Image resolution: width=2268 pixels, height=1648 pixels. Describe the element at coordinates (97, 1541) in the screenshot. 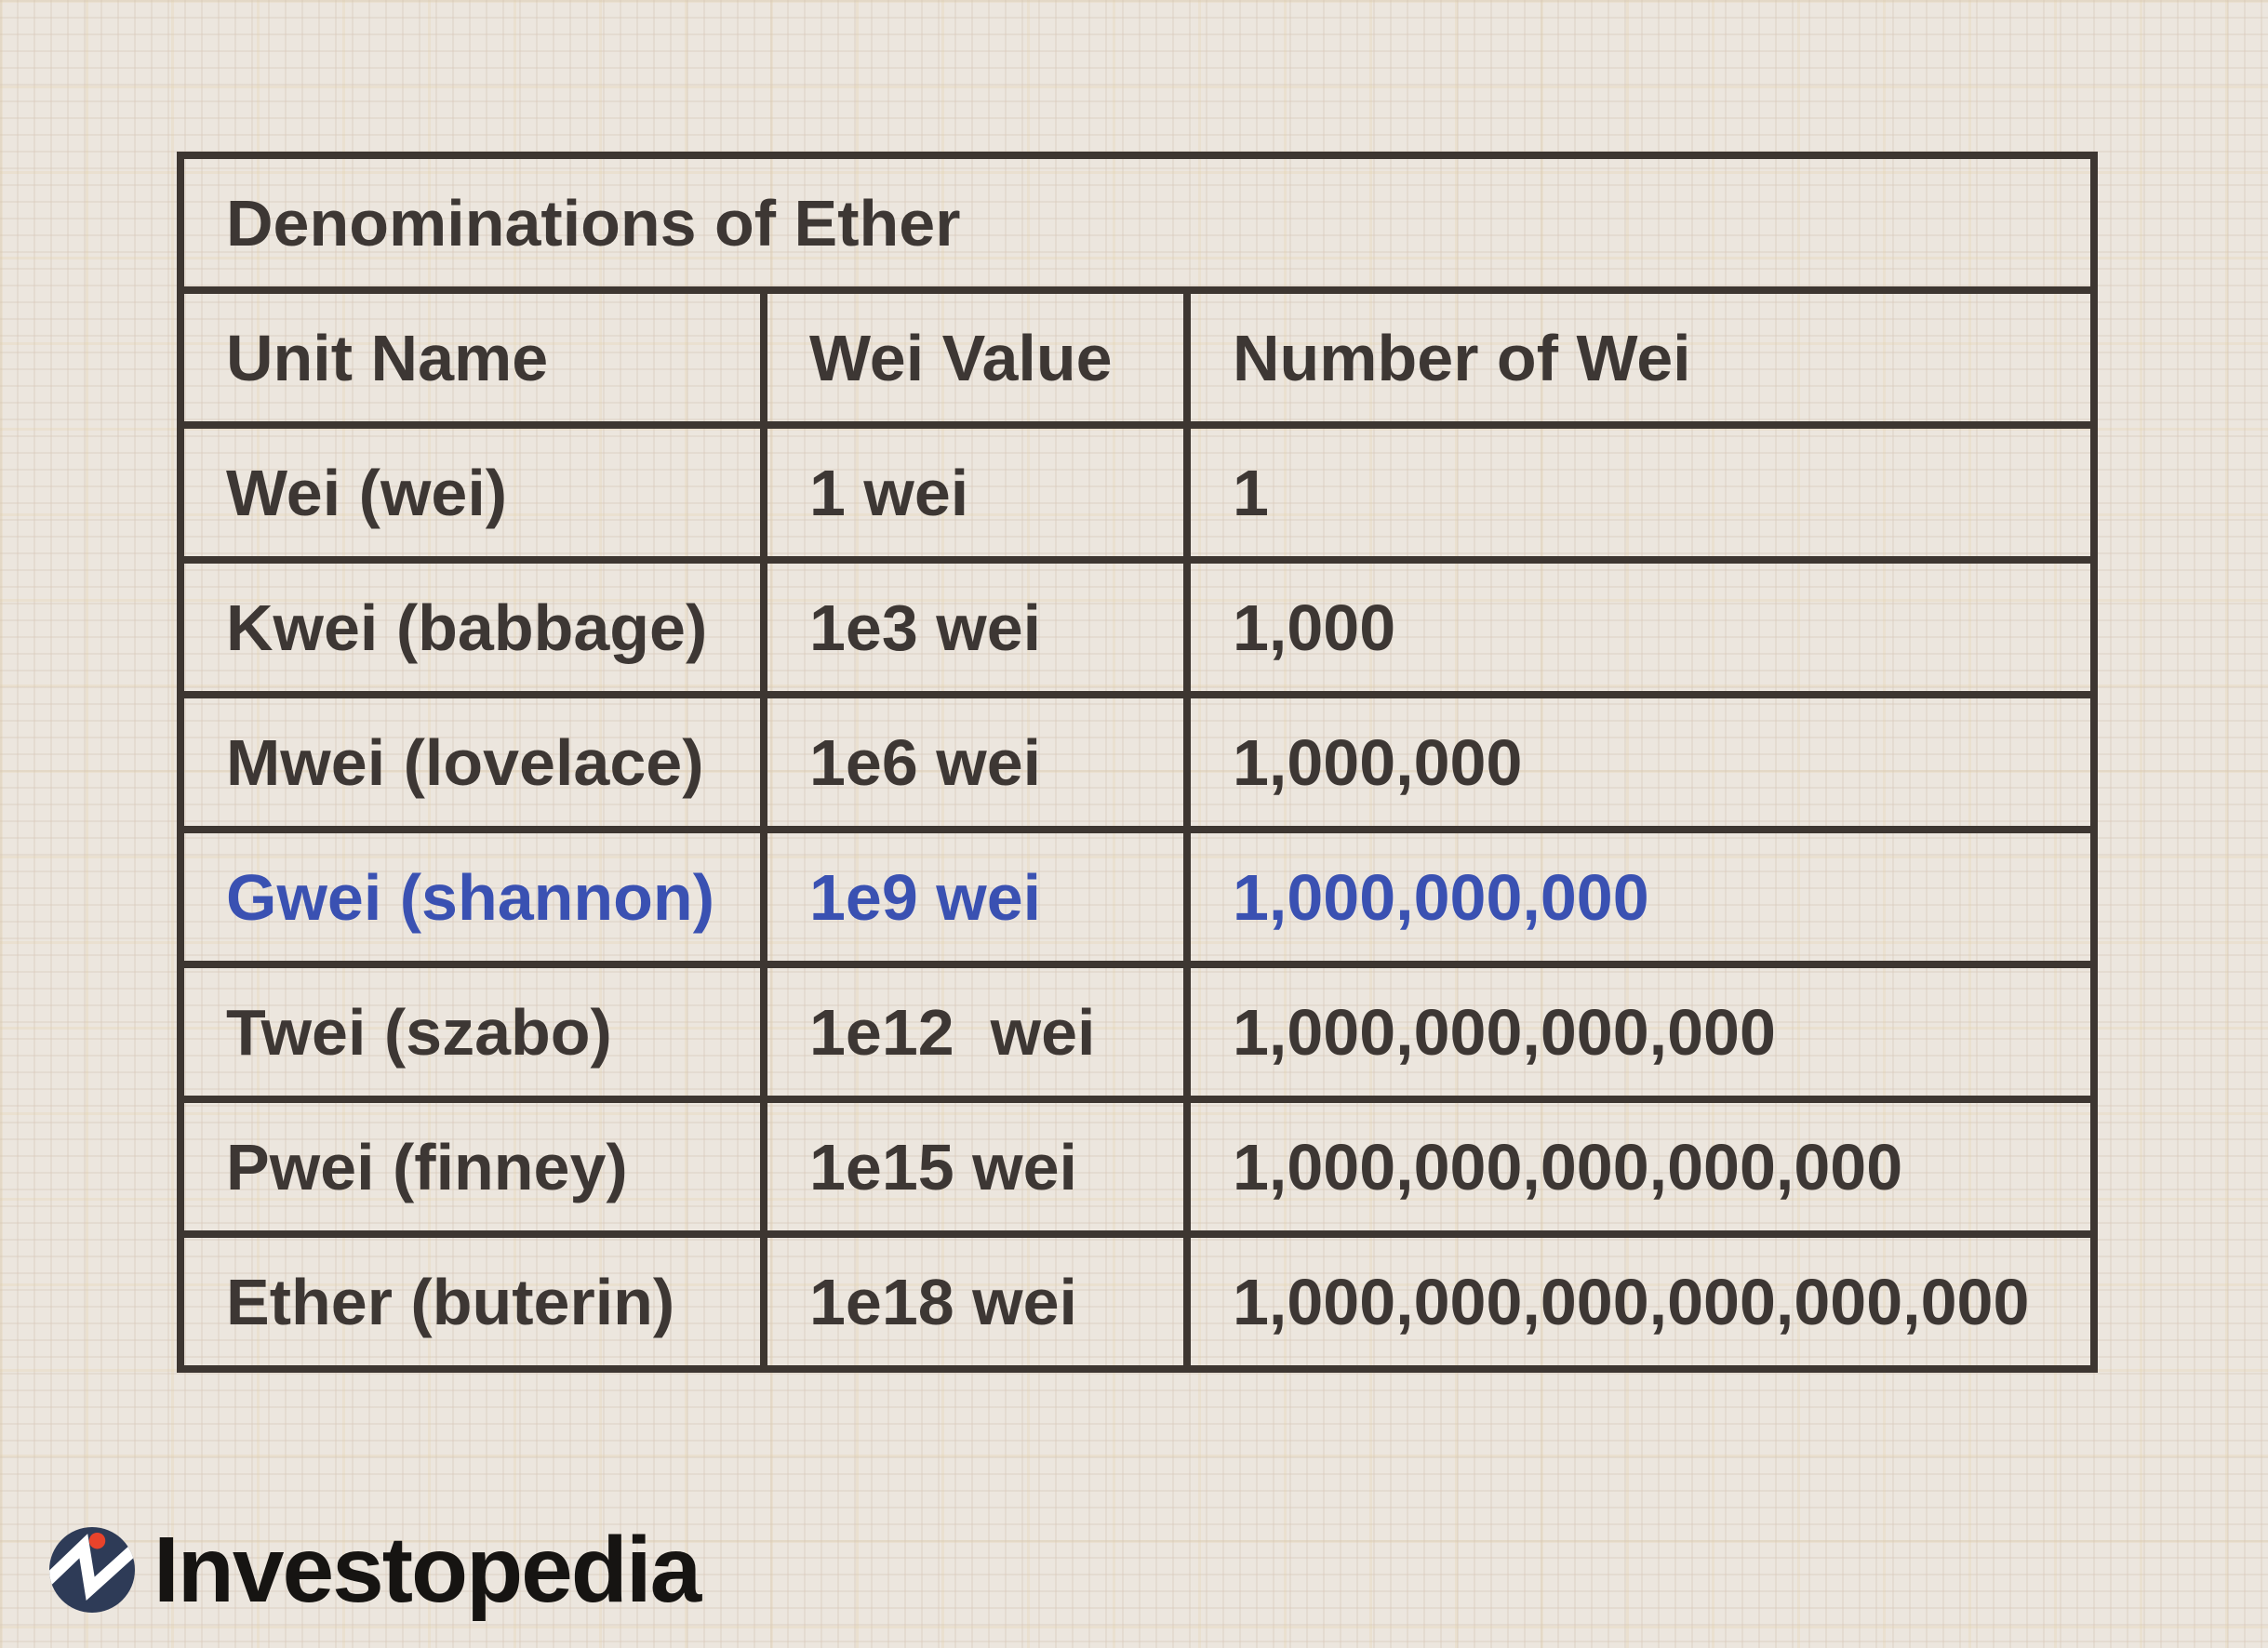

I see `logo-dot-icon` at that location.